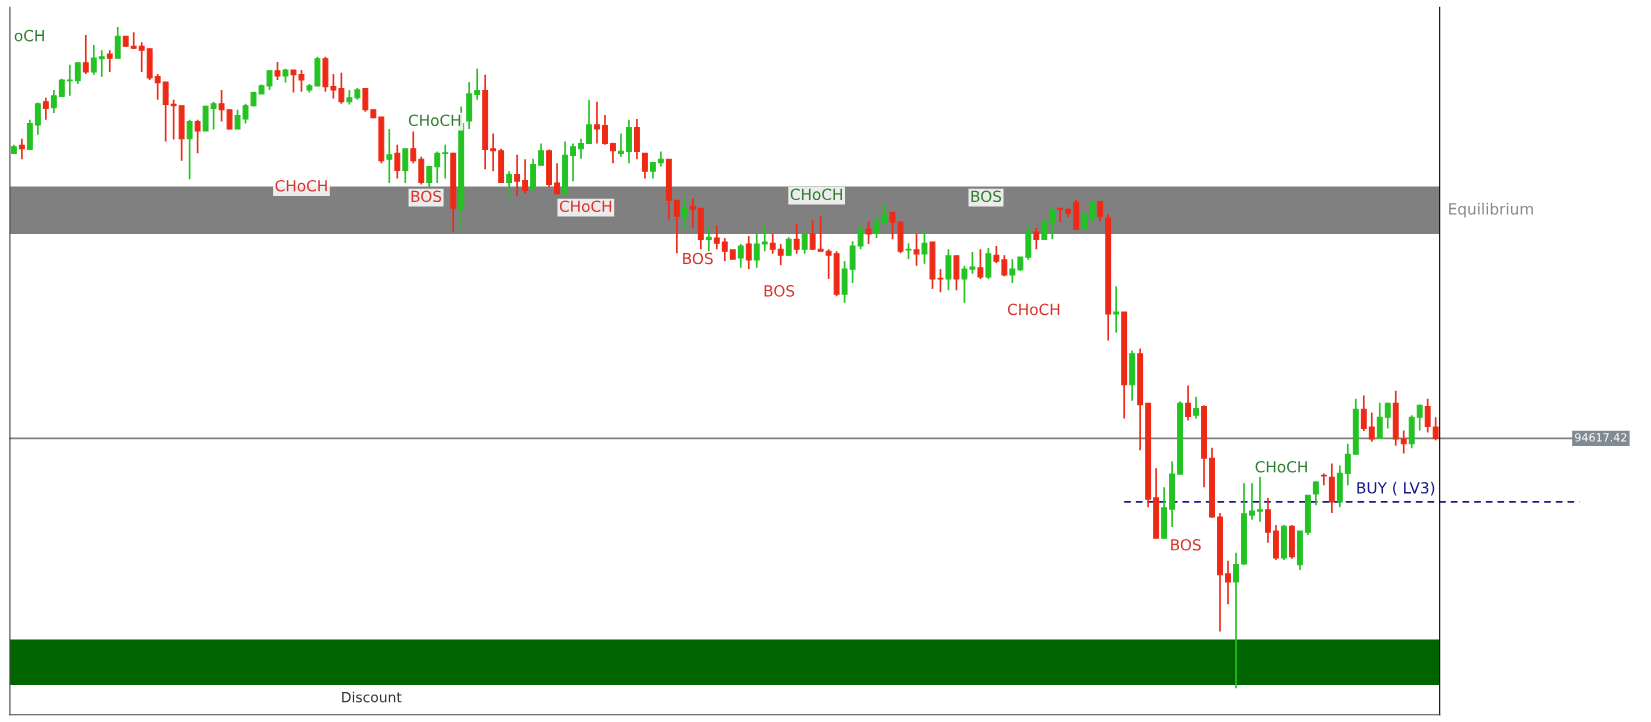  Describe the element at coordinates (29, 35) in the screenshot. I see `annotation: oCH` at that location.